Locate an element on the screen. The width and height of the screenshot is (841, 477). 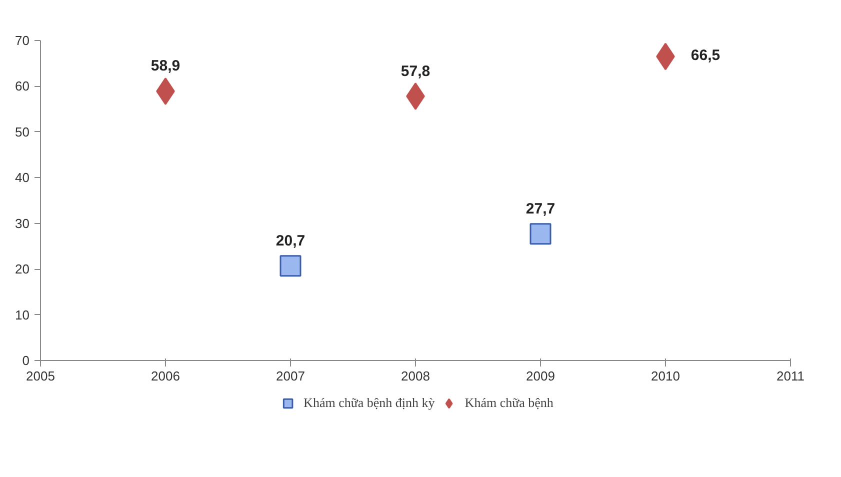
y-tick-label: 50 is located at coordinates (22, 132).